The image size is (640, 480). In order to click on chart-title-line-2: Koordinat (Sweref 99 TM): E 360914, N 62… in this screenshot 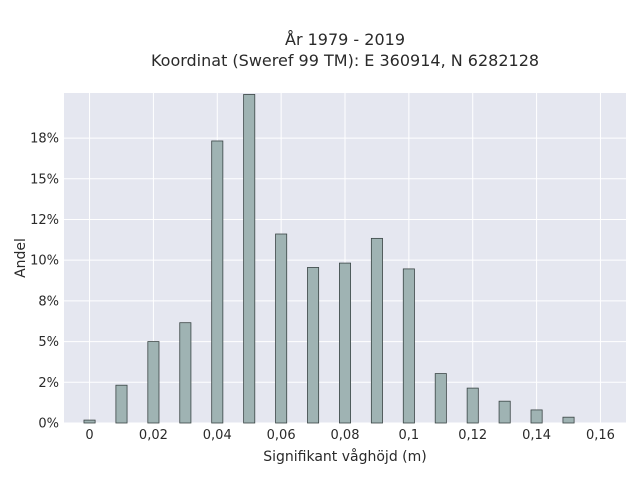, I will do `click(345, 60)`.